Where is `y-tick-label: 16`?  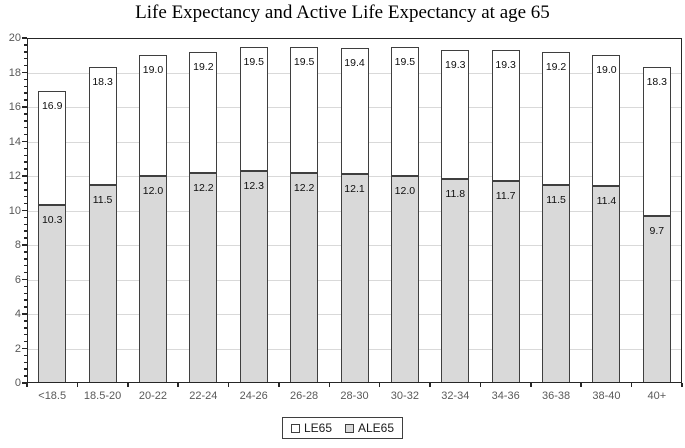
y-tick-label: 16 is located at coordinates (14, 107).